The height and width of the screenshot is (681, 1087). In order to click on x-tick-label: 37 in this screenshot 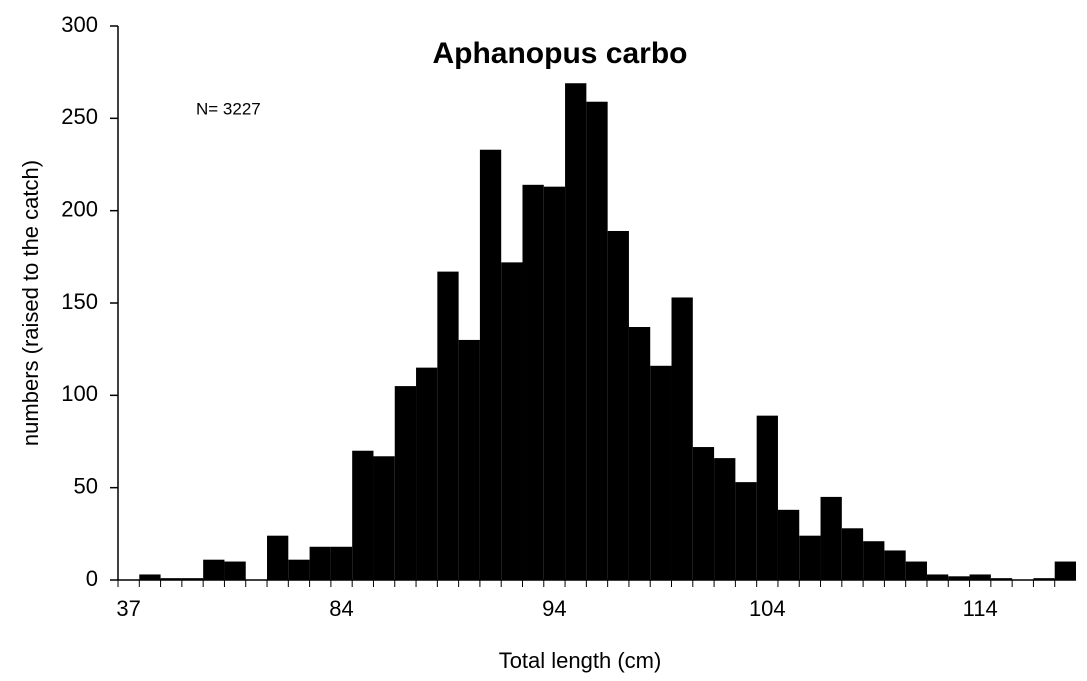, I will do `click(128, 608)`.